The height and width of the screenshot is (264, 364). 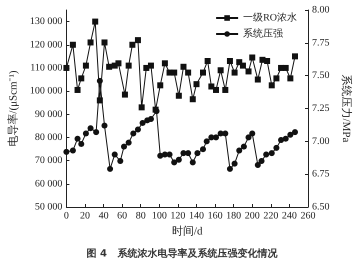 What do you see at coordinates (103, 216) in the screenshot?
I see `x-tick-label: 40` at bounding box center [103, 216].